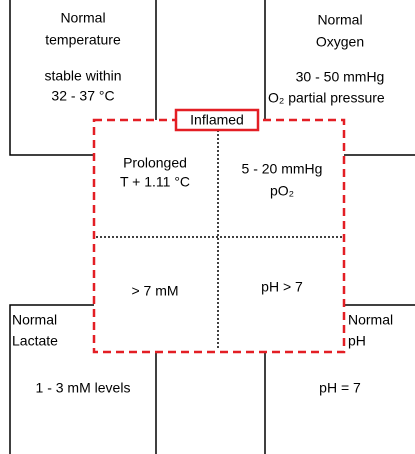  I want to click on inflamed-label-box, so click(217, 120).